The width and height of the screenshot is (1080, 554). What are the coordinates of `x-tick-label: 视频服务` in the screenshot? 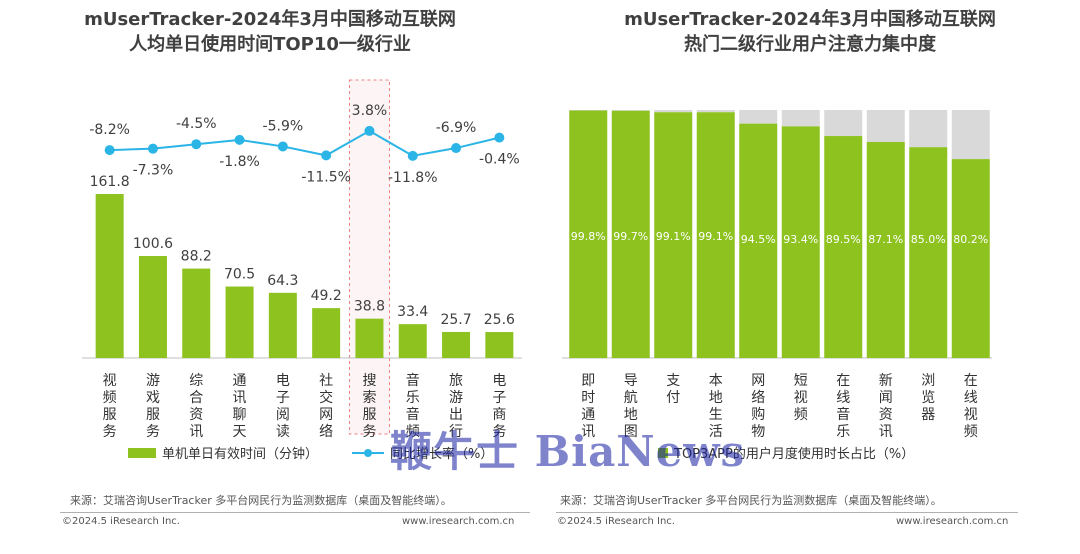 It's located at (110, 406).